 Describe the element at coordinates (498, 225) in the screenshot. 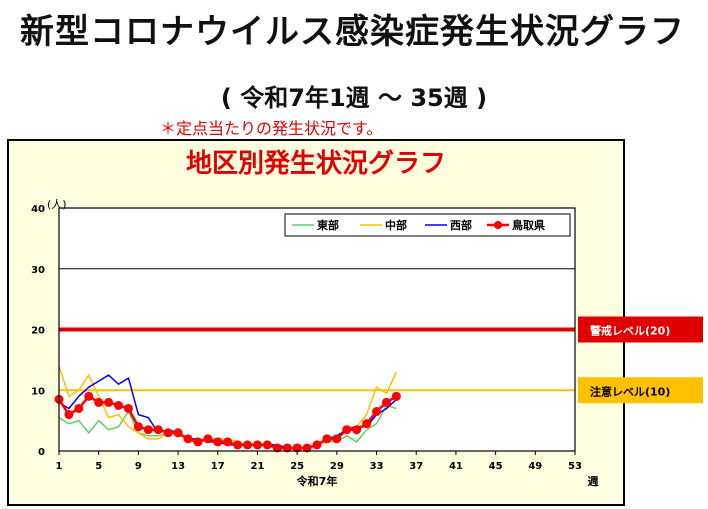

I see `legend-marker` at that location.